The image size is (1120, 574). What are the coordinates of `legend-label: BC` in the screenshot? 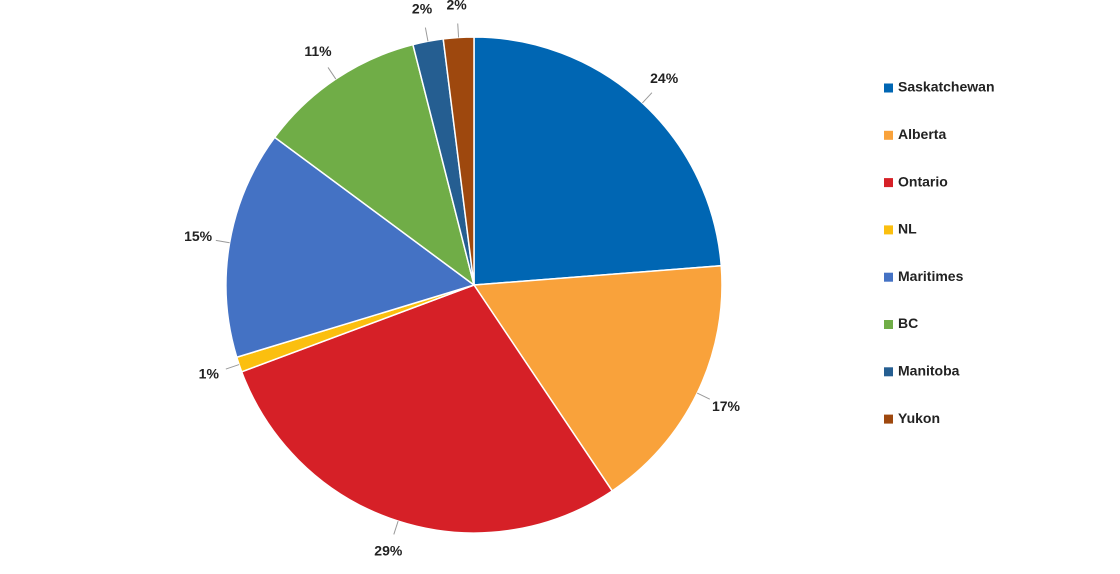 It's located at (908, 323).